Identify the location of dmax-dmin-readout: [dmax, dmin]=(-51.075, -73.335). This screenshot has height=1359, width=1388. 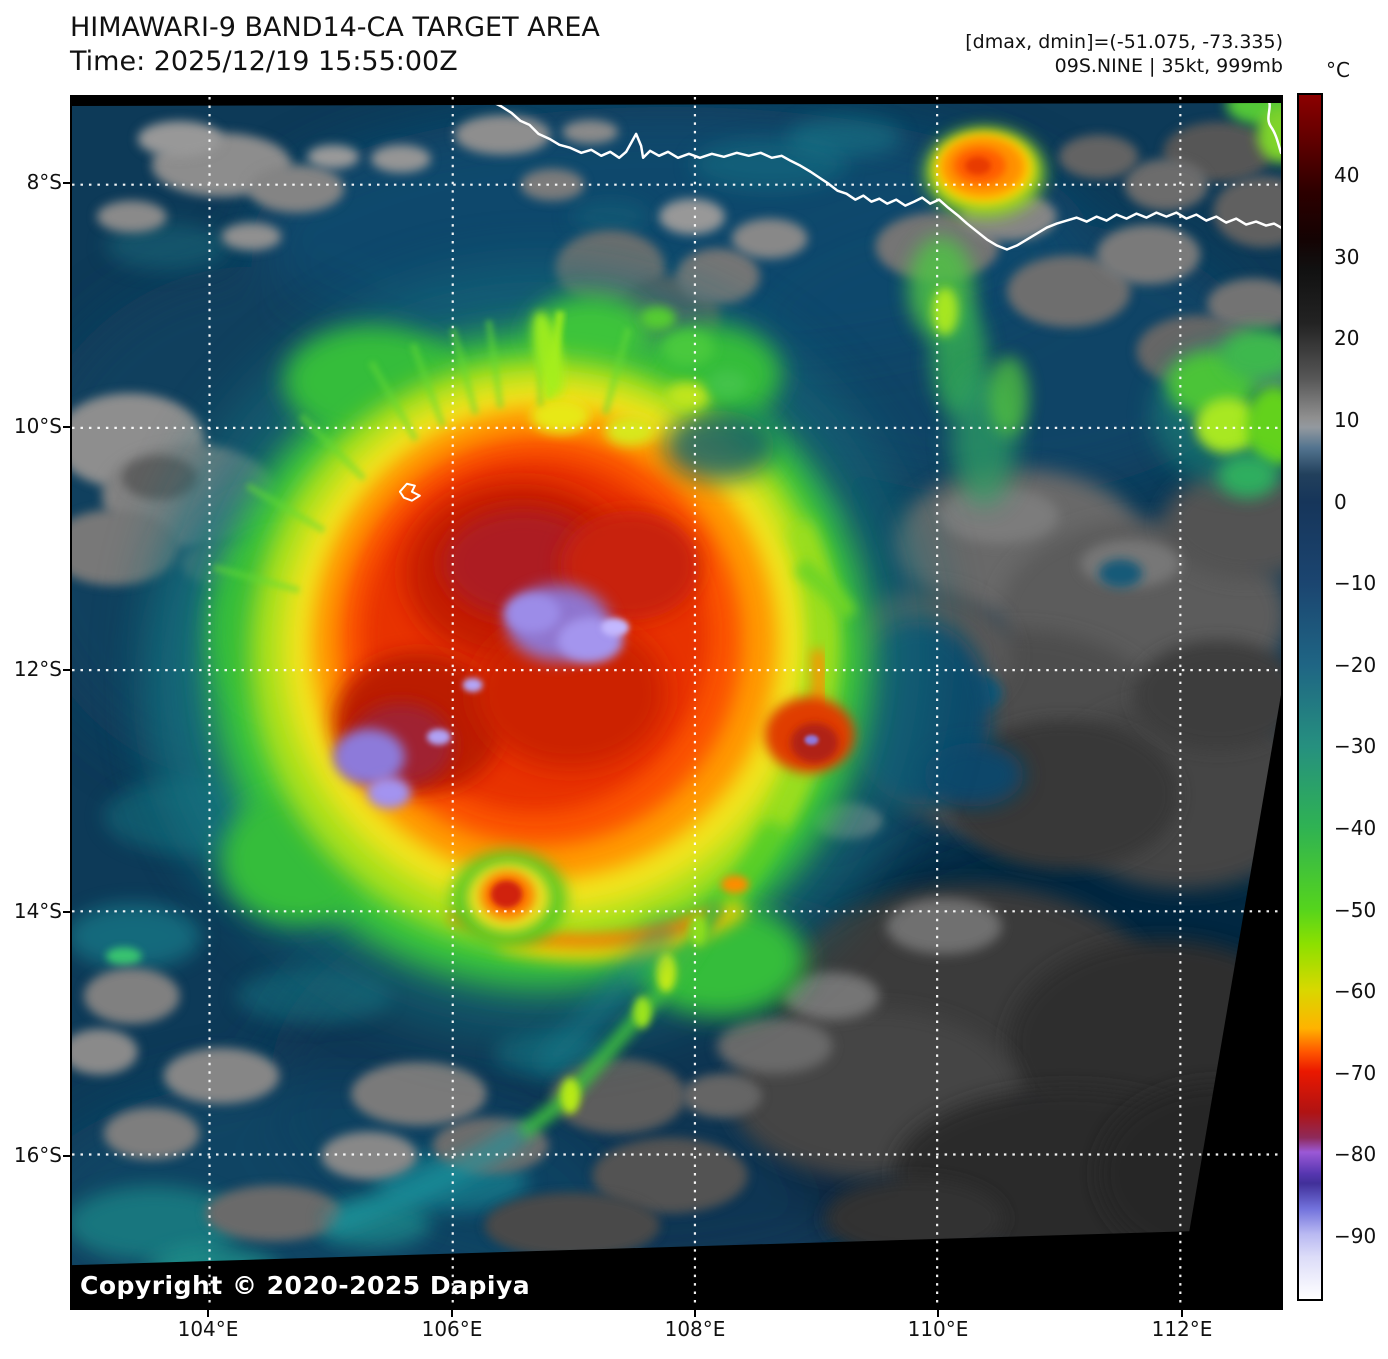
(1124, 42).